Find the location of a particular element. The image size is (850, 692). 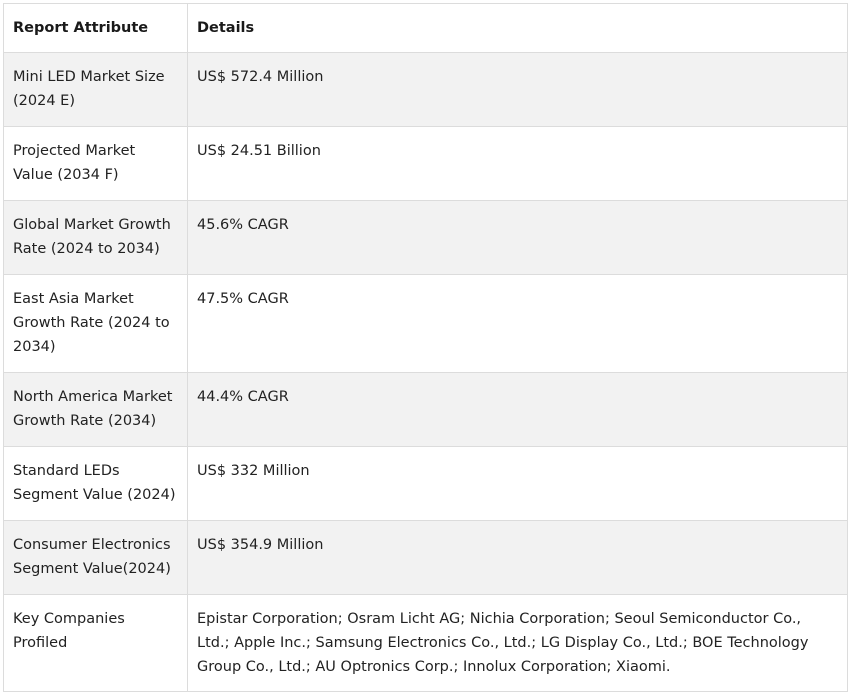

details-cell: US$ 572.4 Million is located at coordinates (517, 89).